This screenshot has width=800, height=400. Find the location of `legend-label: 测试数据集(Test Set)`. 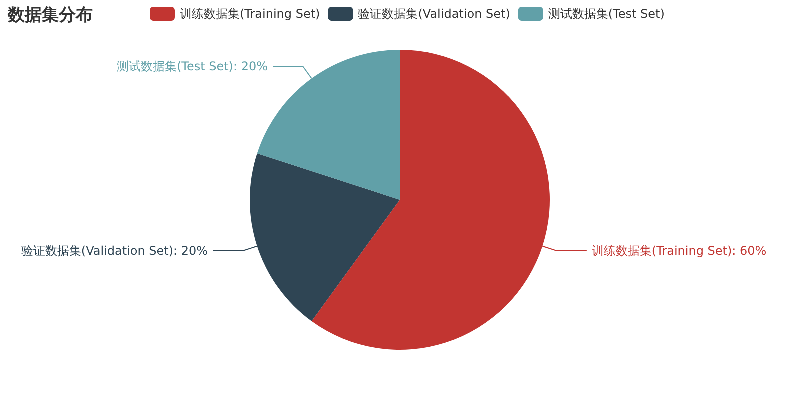

legend-label: 测试数据集(Test Set) is located at coordinates (606, 14).